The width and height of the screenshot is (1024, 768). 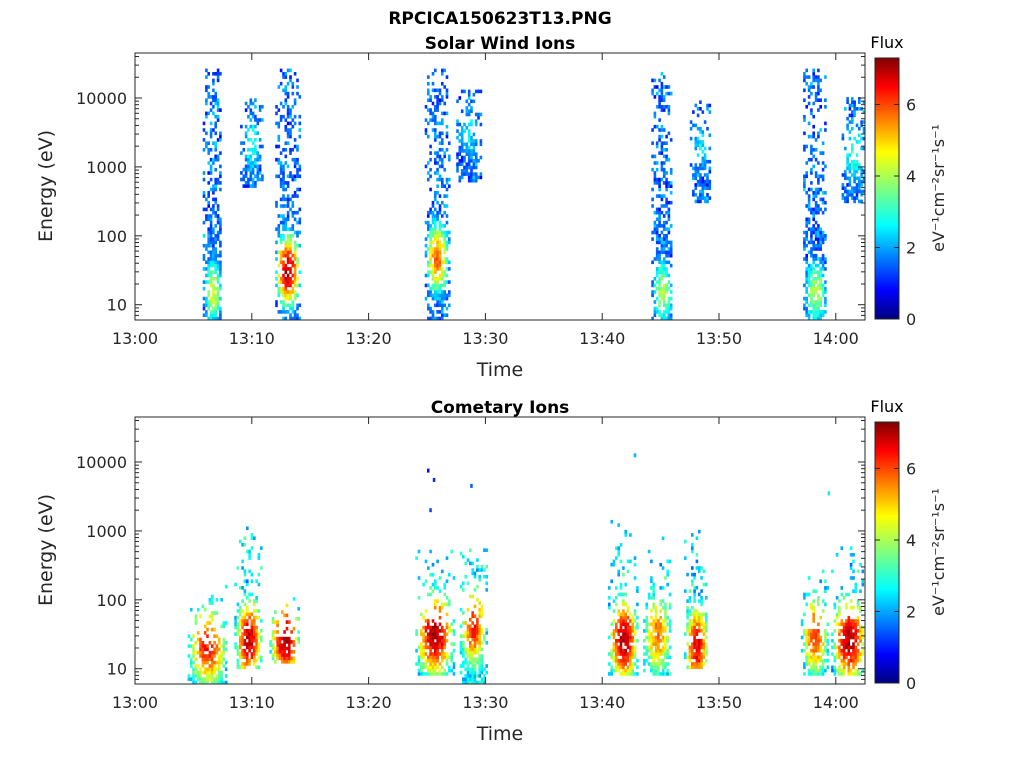 I want to click on x-tick-label: 13:30, so click(x=485, y=702).